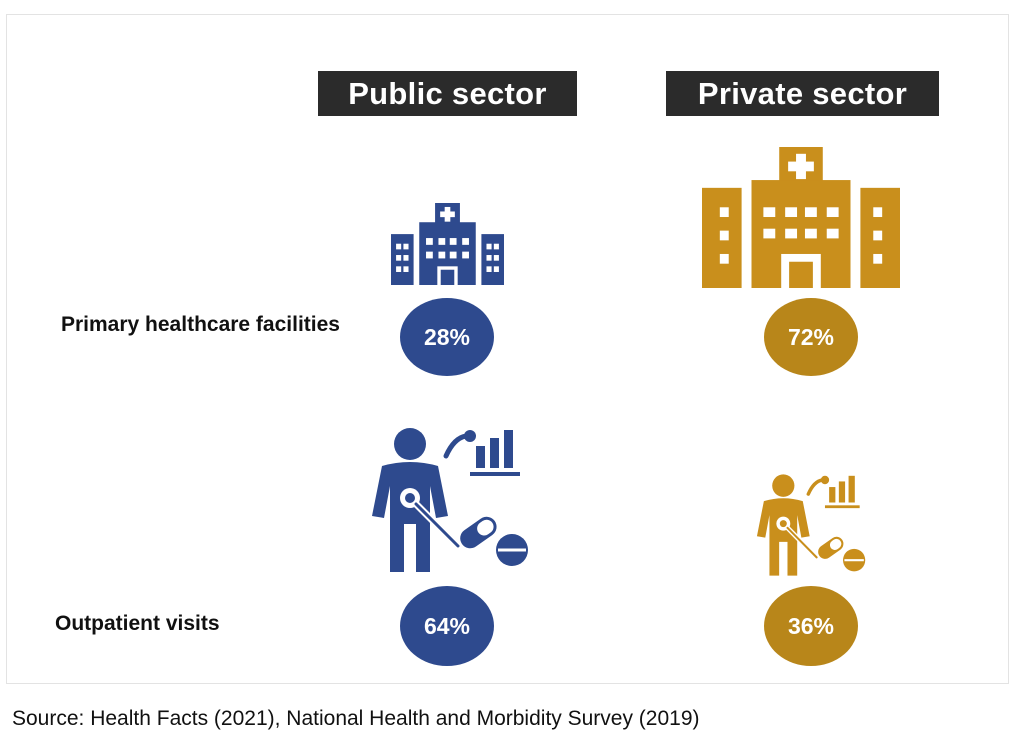 The height and width of the screenshot is (749, 1015). Describe the element at coordinates (447, 337) in the screenshot. I see `primary-public-percent-badge: 28%` at that location.